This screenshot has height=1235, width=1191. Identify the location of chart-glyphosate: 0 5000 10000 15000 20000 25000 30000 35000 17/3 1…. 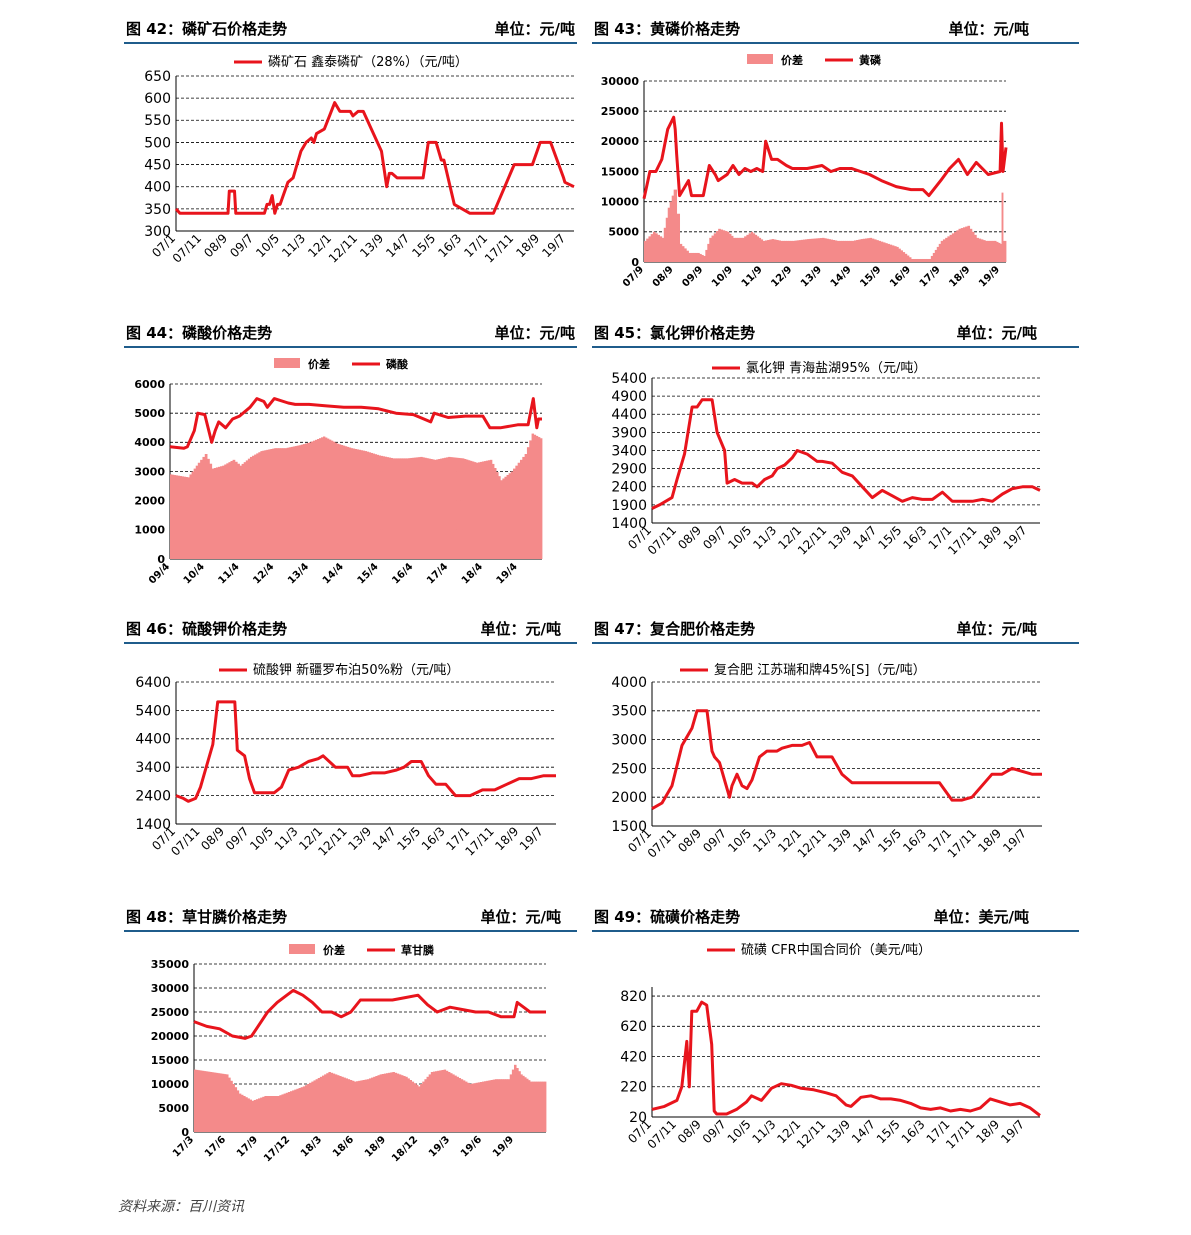
(349, 1053).